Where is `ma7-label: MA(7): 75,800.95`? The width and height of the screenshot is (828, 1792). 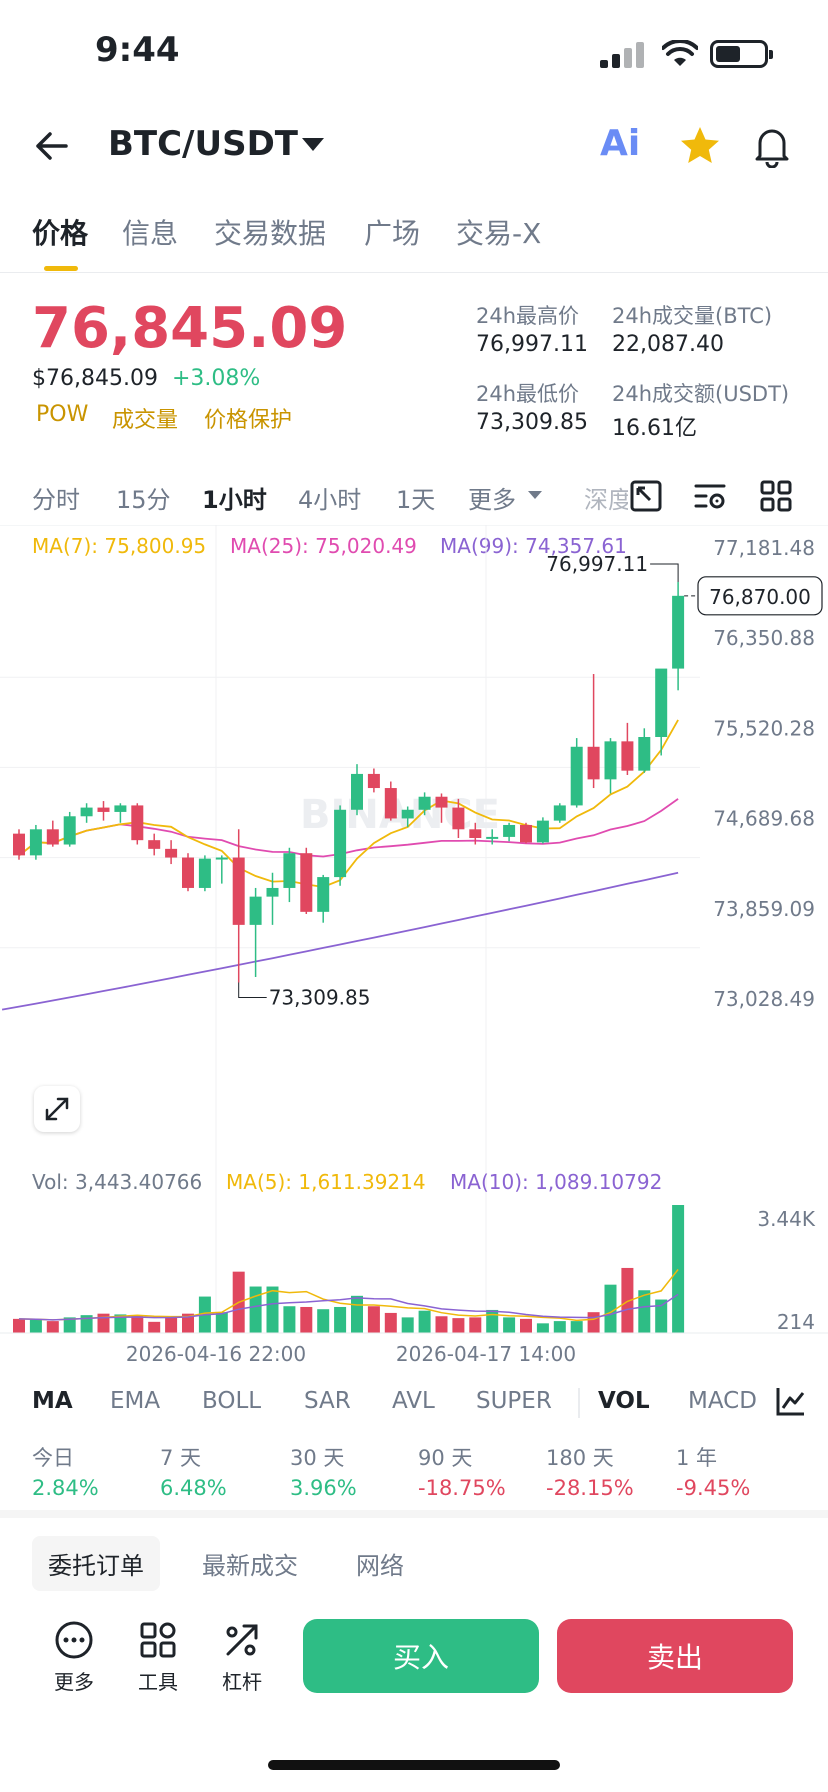 ma7-label: MA(7): 75,800.95 is located at coordinates (119, 546).